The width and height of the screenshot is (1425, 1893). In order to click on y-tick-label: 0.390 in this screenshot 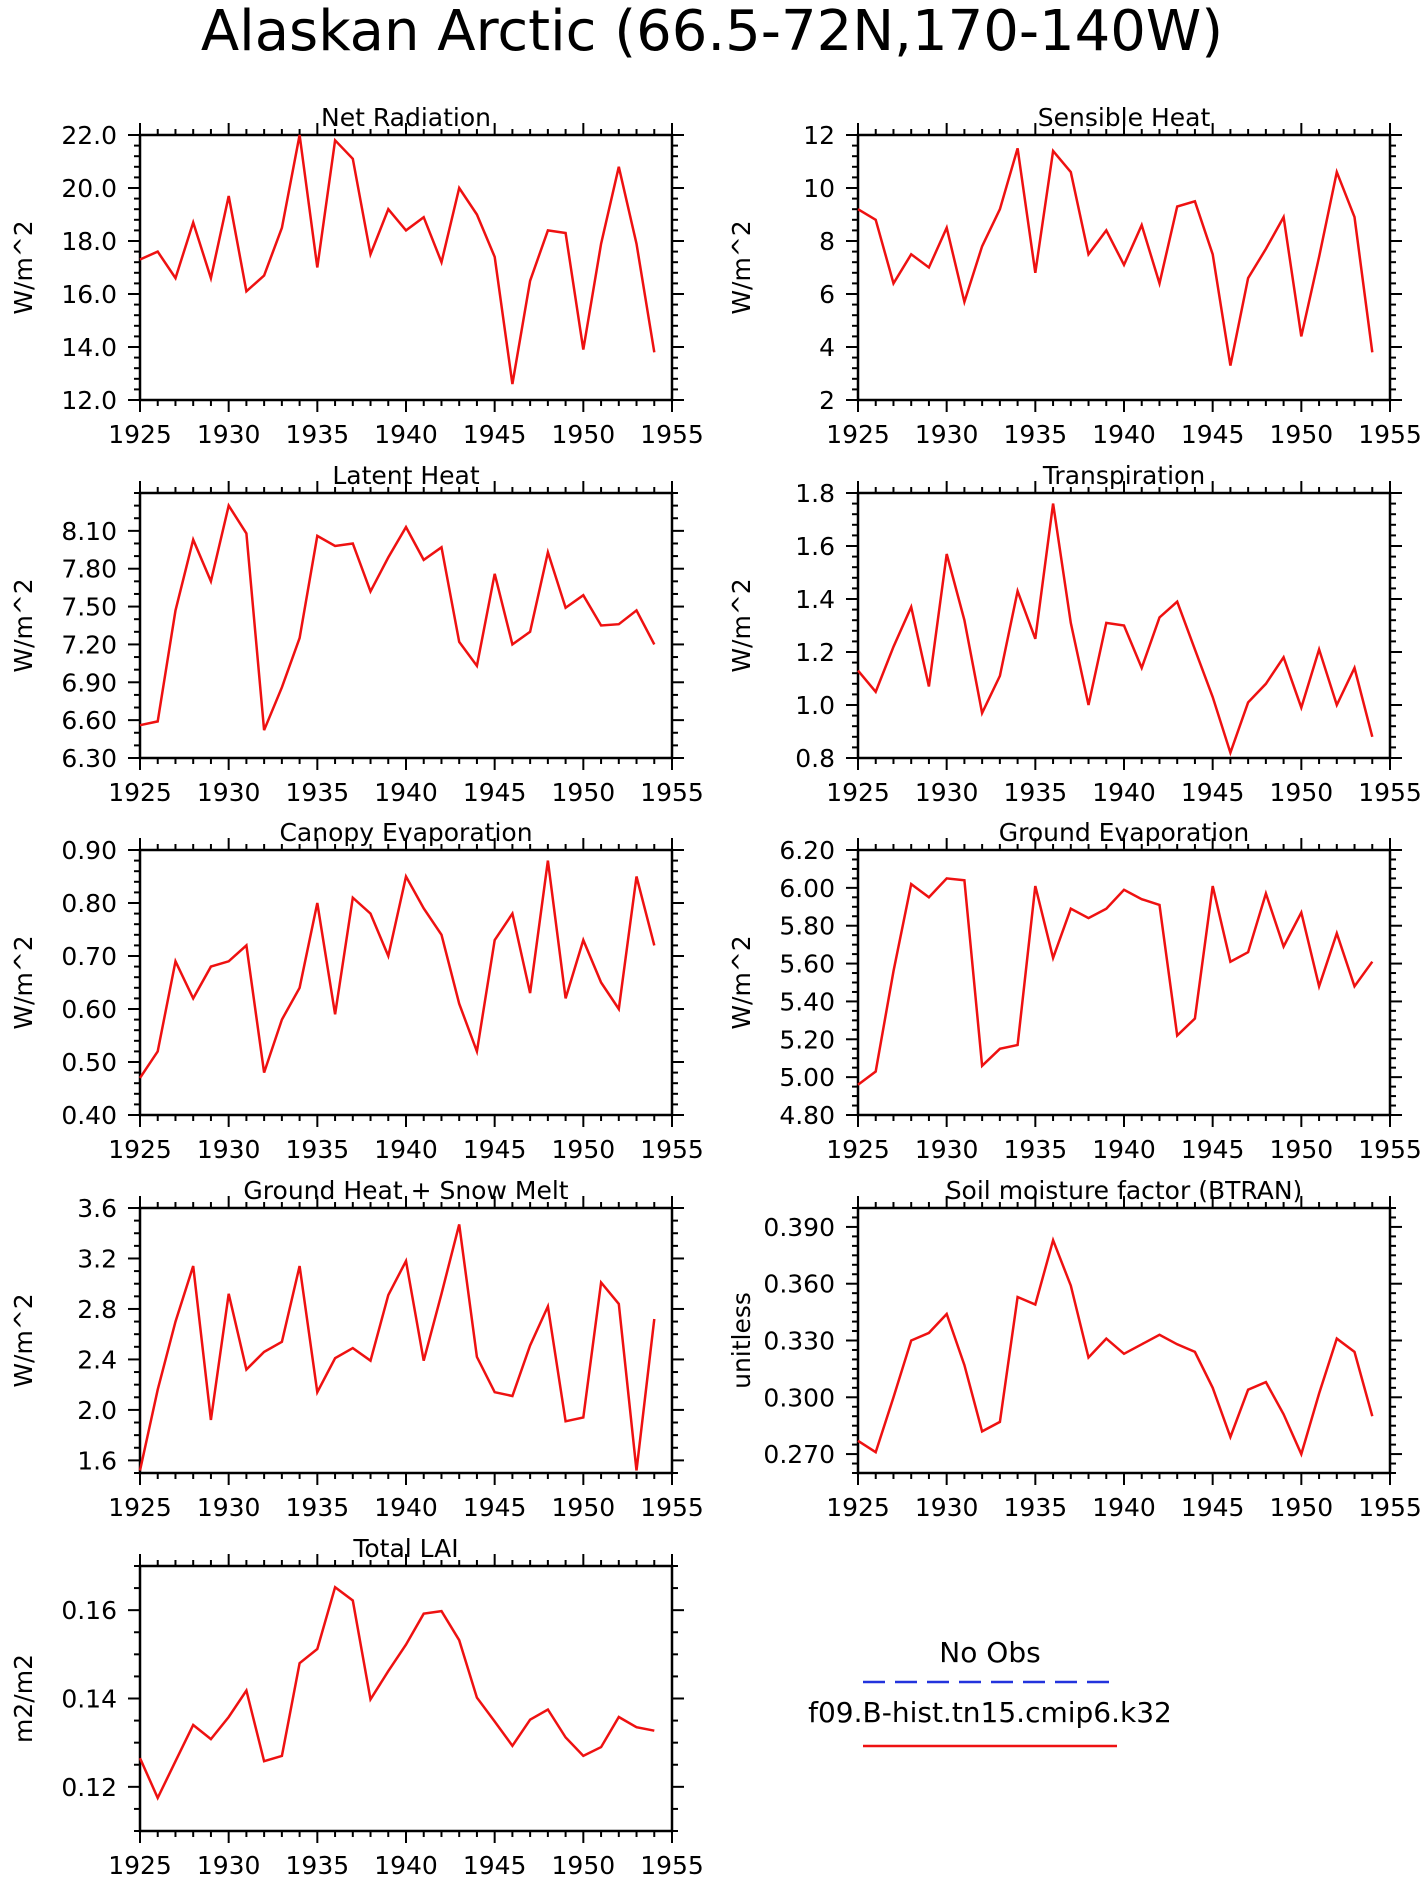, I will do `click(799, 1227)`.